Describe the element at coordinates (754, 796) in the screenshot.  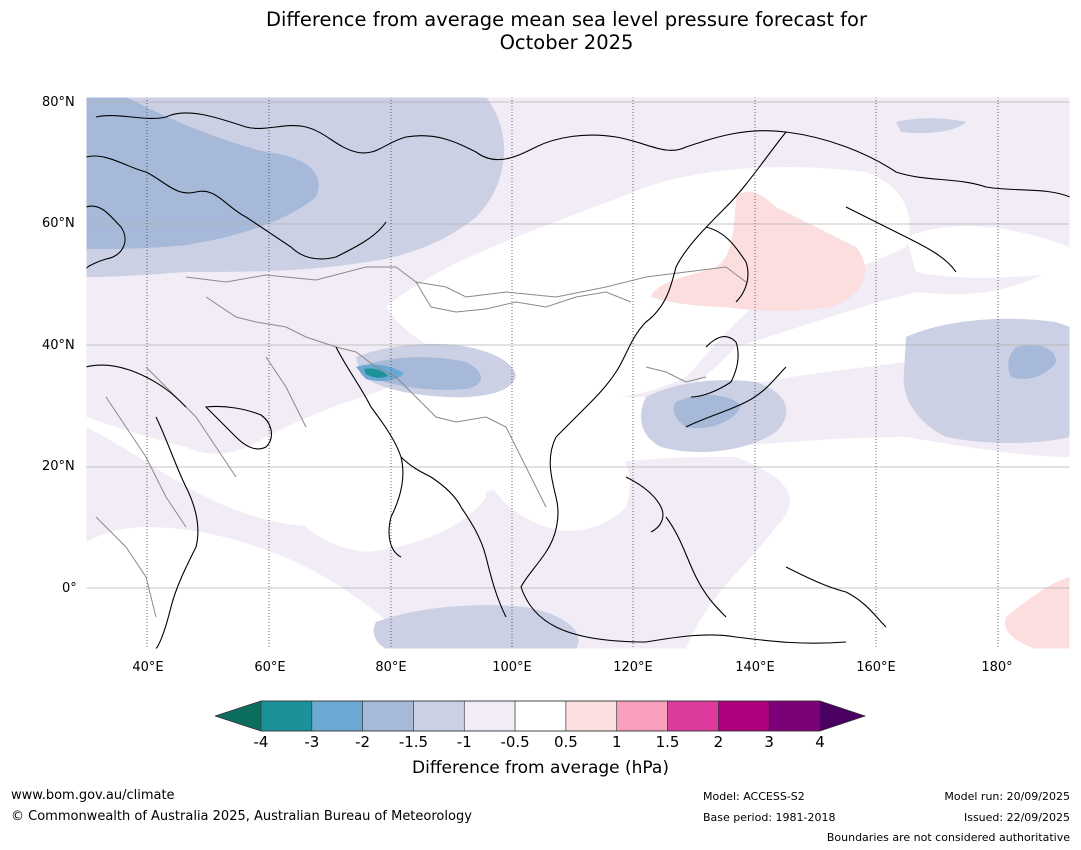
I see `footer-model: Model: ACCESS-S2` at that location.